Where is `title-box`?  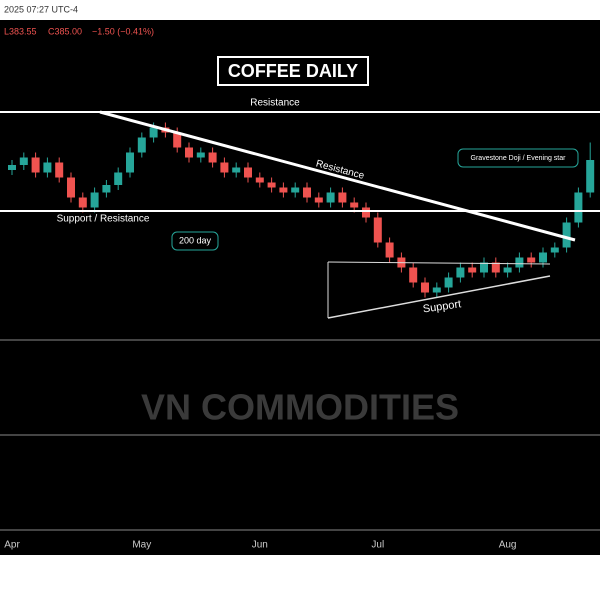 title-box is located at coordinates (293, 71).